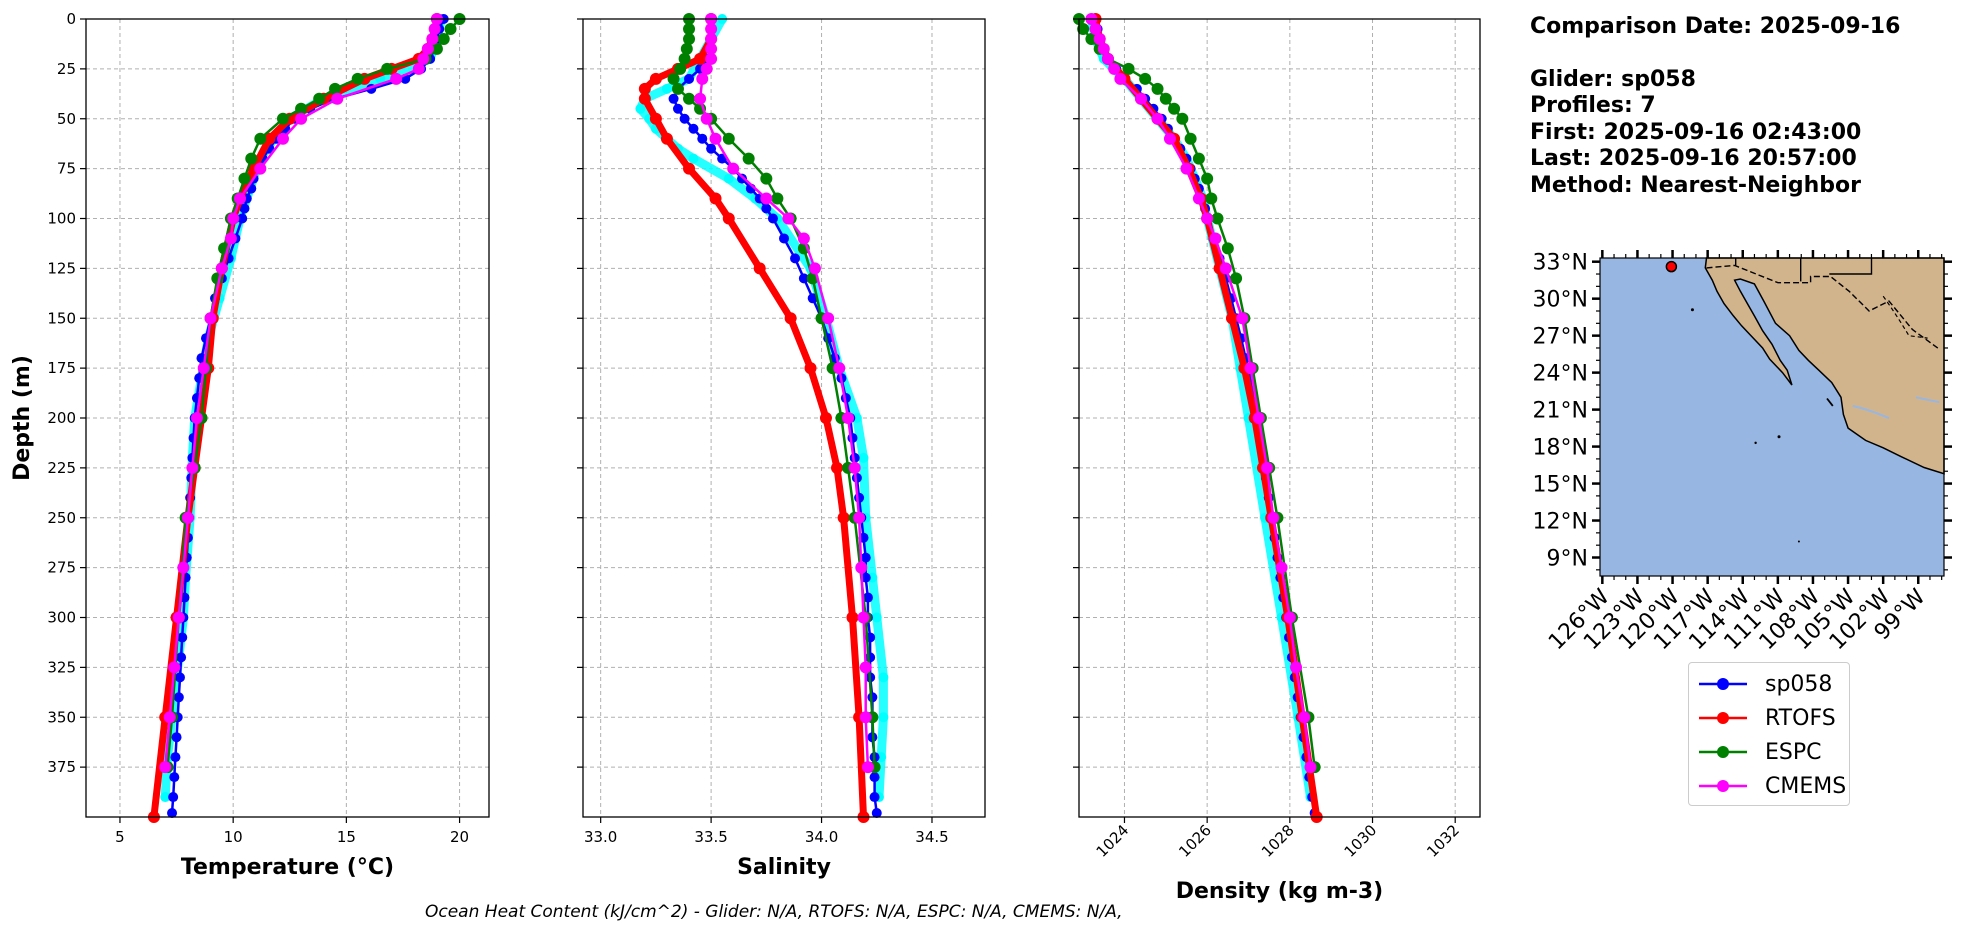 The image size is (1978, 934). Describe the element at coordinates (1769, 684) in the screenshot. I see `legend-item-sp058: sp058` at that location.